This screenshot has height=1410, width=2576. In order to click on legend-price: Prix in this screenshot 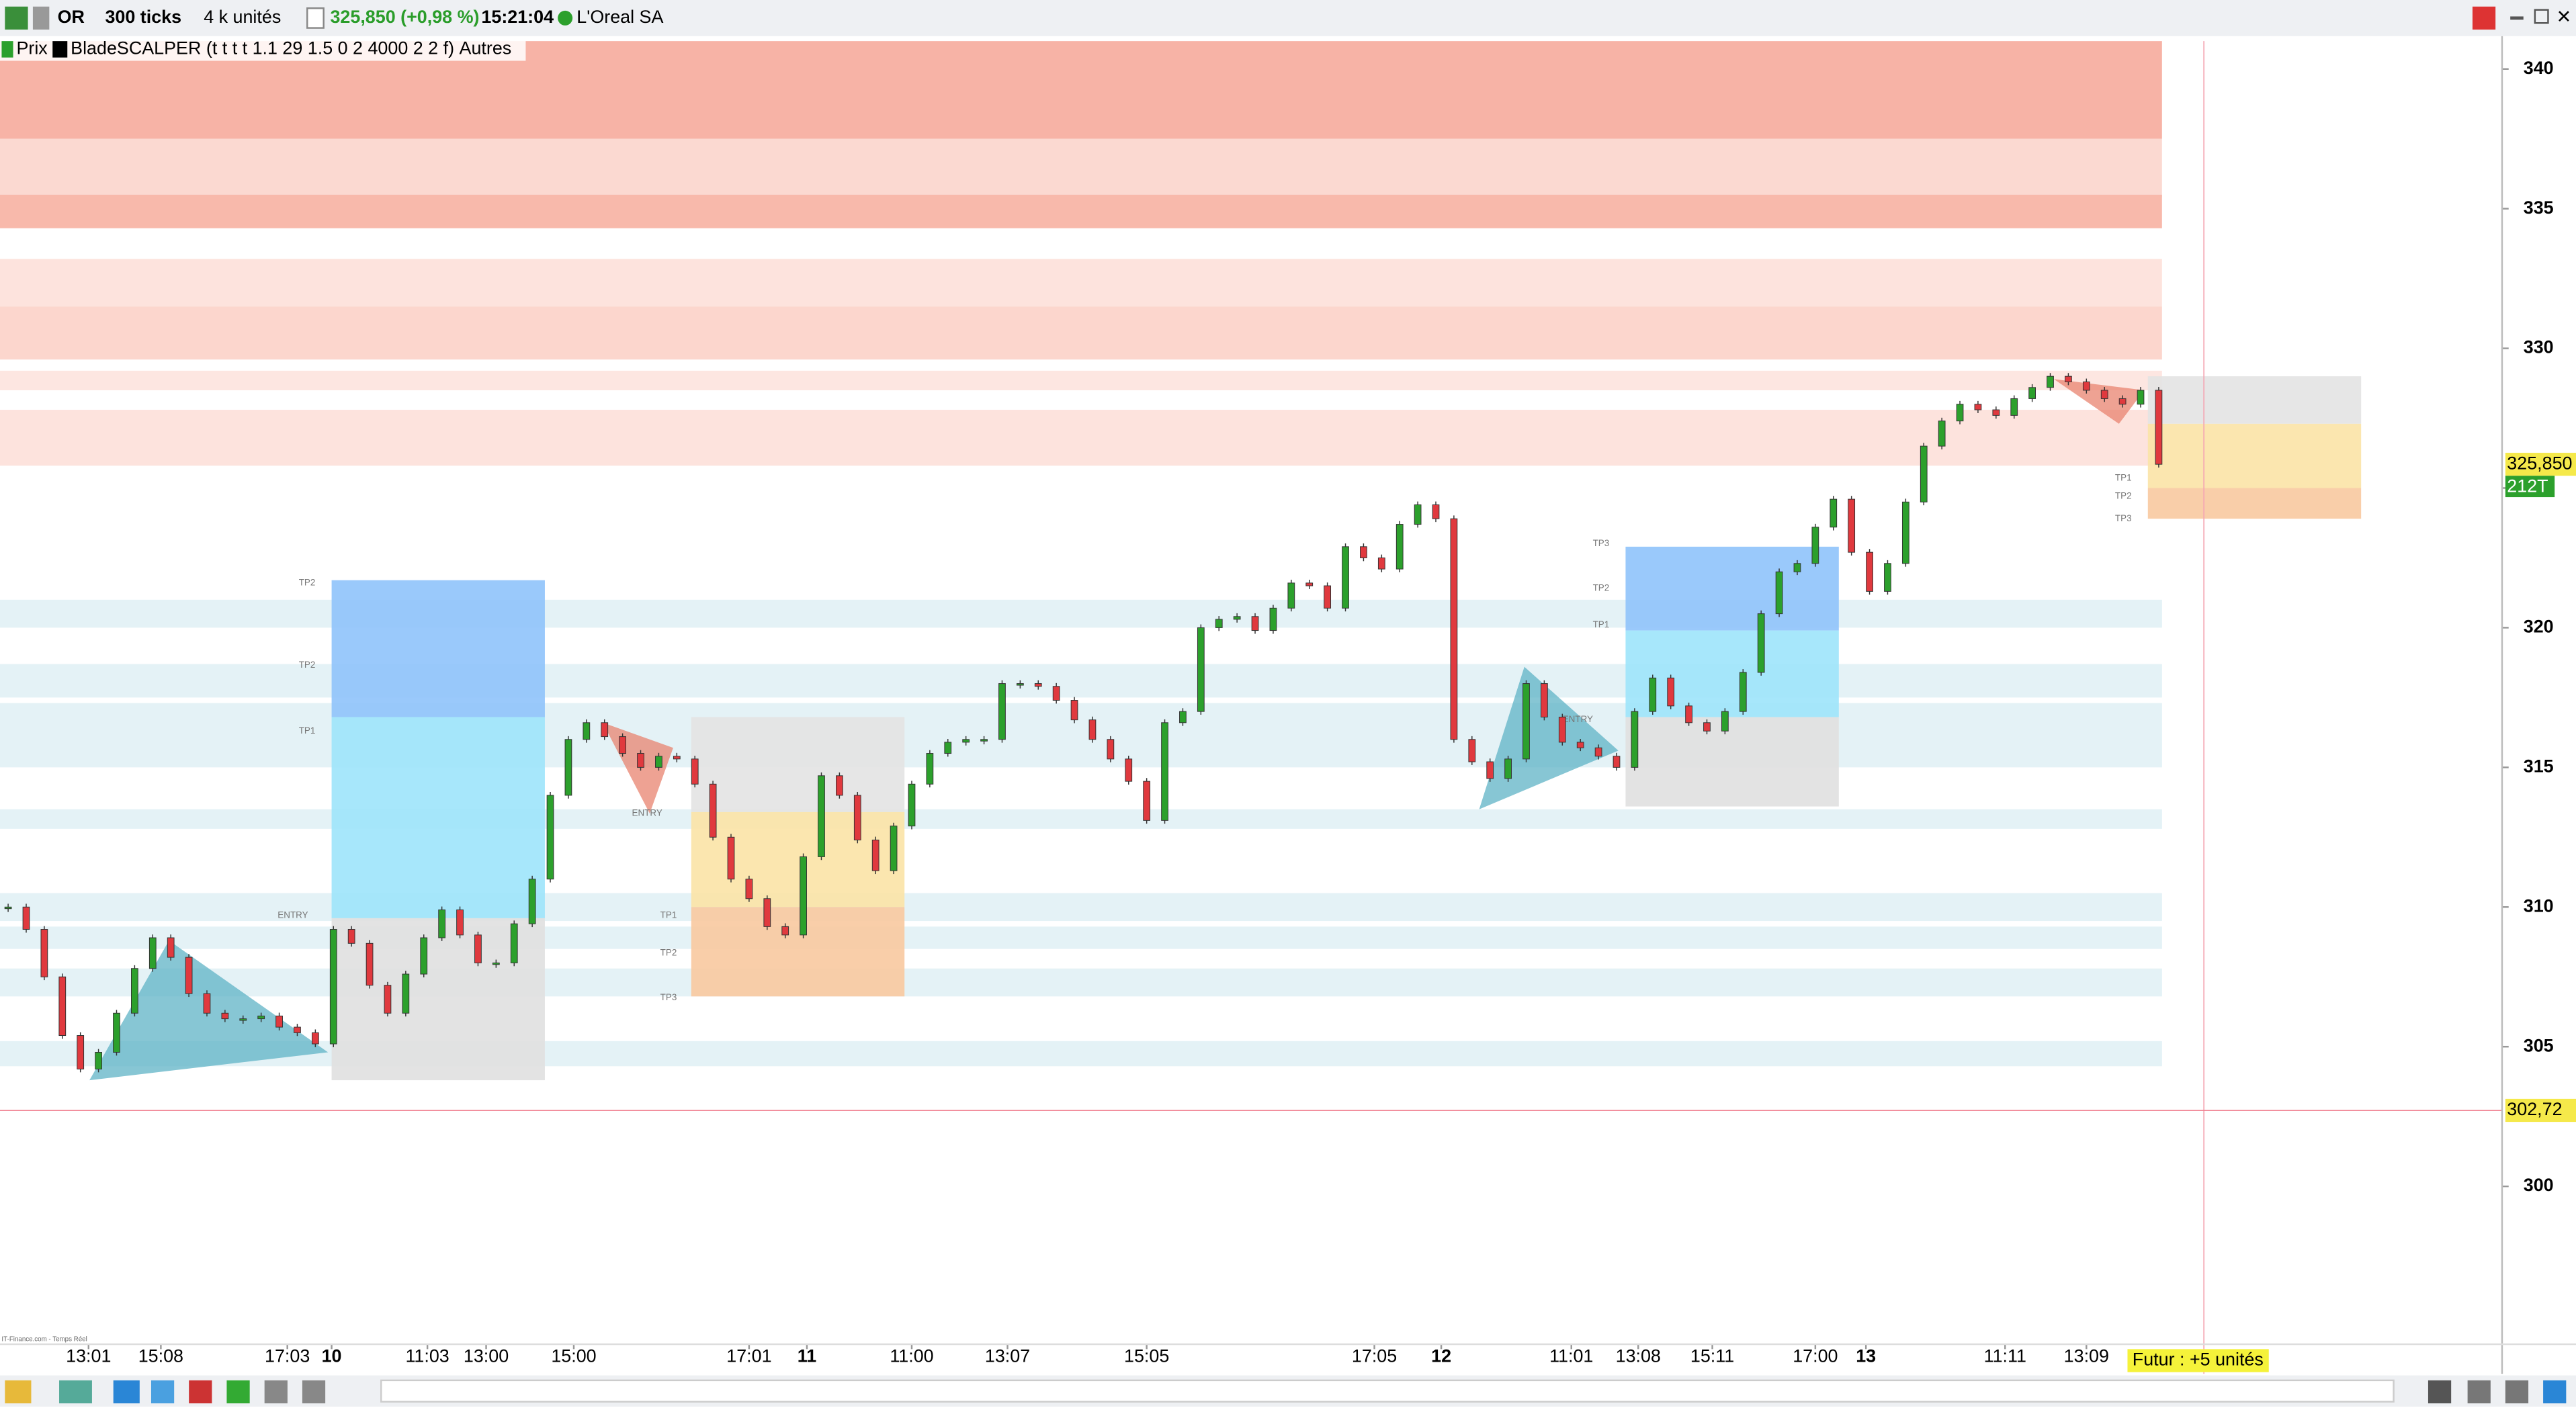, I will do `click(32, 48)`.